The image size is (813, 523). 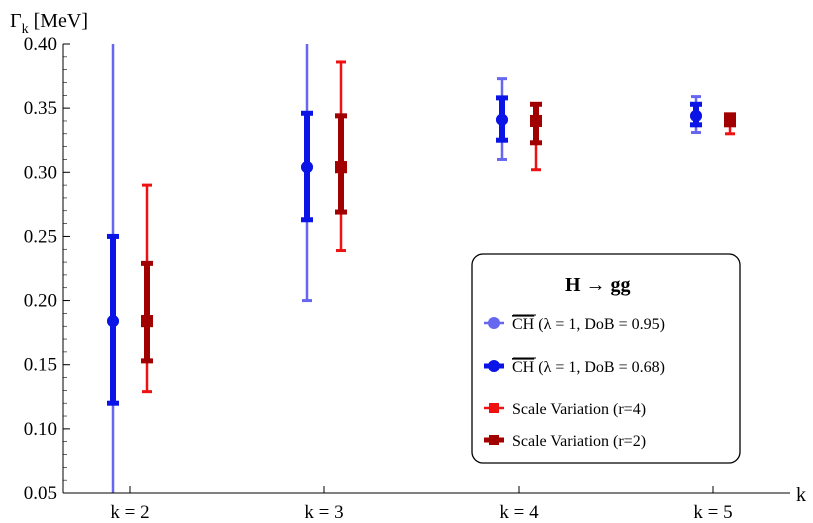 I want to click on legend-label-sv4: Scale Variation (r=4), so click(x=579, y=409).